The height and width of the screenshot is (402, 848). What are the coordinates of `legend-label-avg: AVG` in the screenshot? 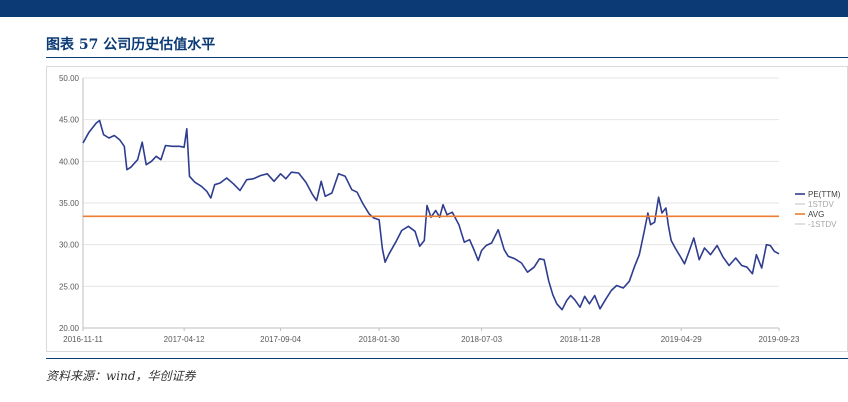 It's located at (816, 214).